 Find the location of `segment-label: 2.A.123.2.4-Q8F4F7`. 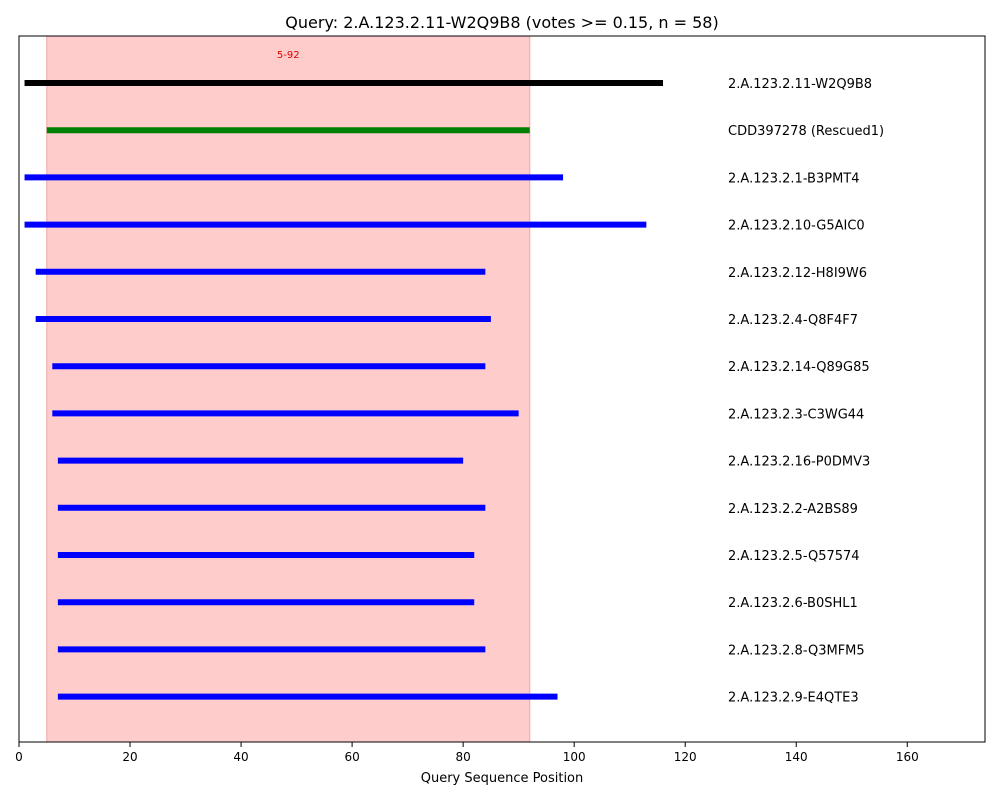

segment-label: 2.A.123.2.4-Q8F4F7 is located at coordinates (793, 320).